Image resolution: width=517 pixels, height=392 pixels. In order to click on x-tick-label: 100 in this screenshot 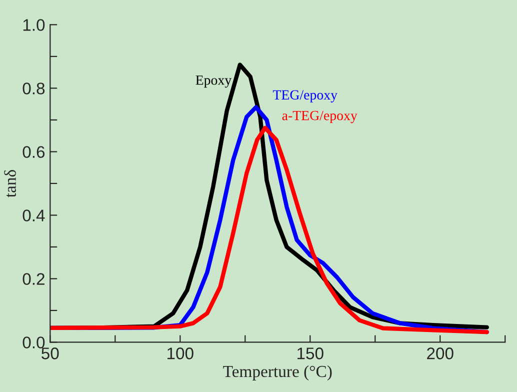, I will do `click(181, 354)`.